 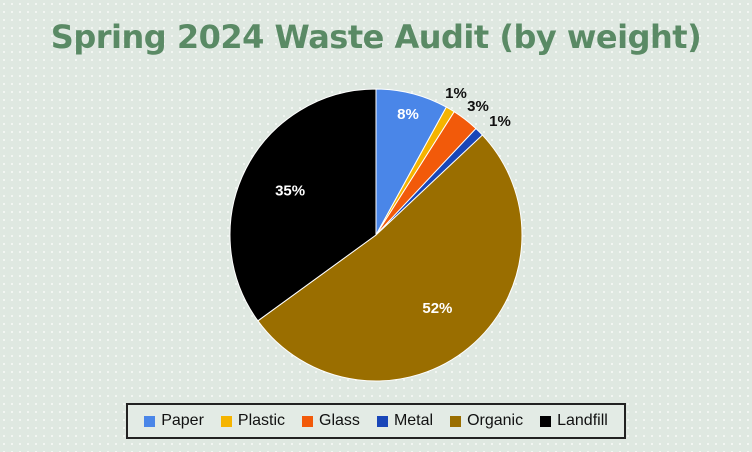 I want to click on legend-label: Paper, so click(x=182, y=420).